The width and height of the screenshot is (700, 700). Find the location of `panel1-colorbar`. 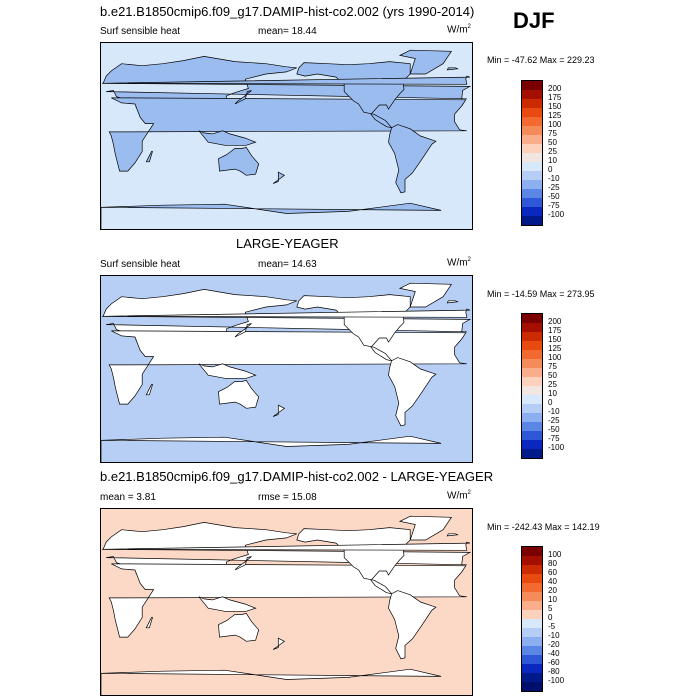

panel1-colorbar is located at coordinates (532, 153).